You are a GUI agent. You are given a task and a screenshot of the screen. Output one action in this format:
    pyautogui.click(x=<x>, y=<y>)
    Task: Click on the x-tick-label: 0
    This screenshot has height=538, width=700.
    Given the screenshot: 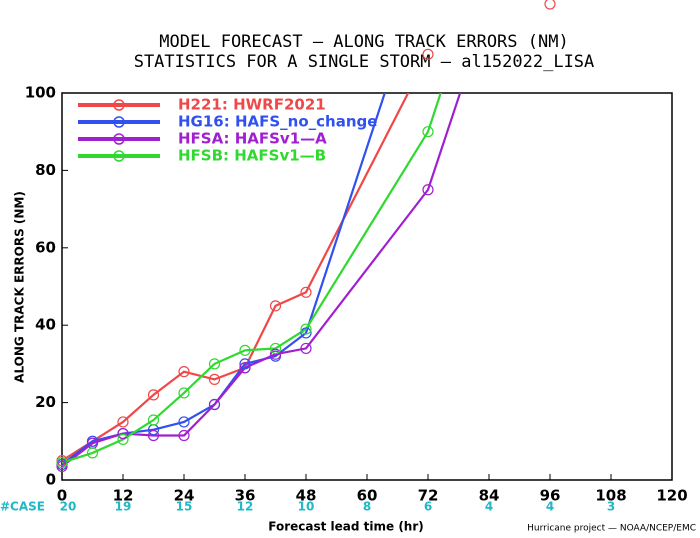 What is the action you would take?
    pyautogui.click(x=62, y=496)
    